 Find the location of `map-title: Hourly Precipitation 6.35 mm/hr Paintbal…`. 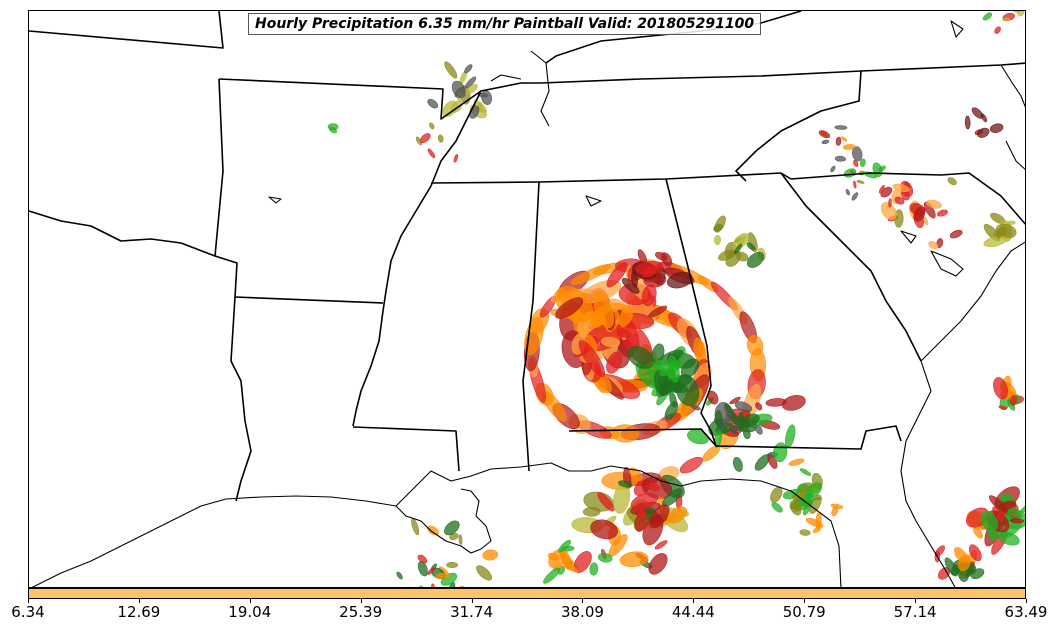

map-title: Hourly Precipitation 6.35 mm/hr Paintbal… is located at coordinates (505, 24).